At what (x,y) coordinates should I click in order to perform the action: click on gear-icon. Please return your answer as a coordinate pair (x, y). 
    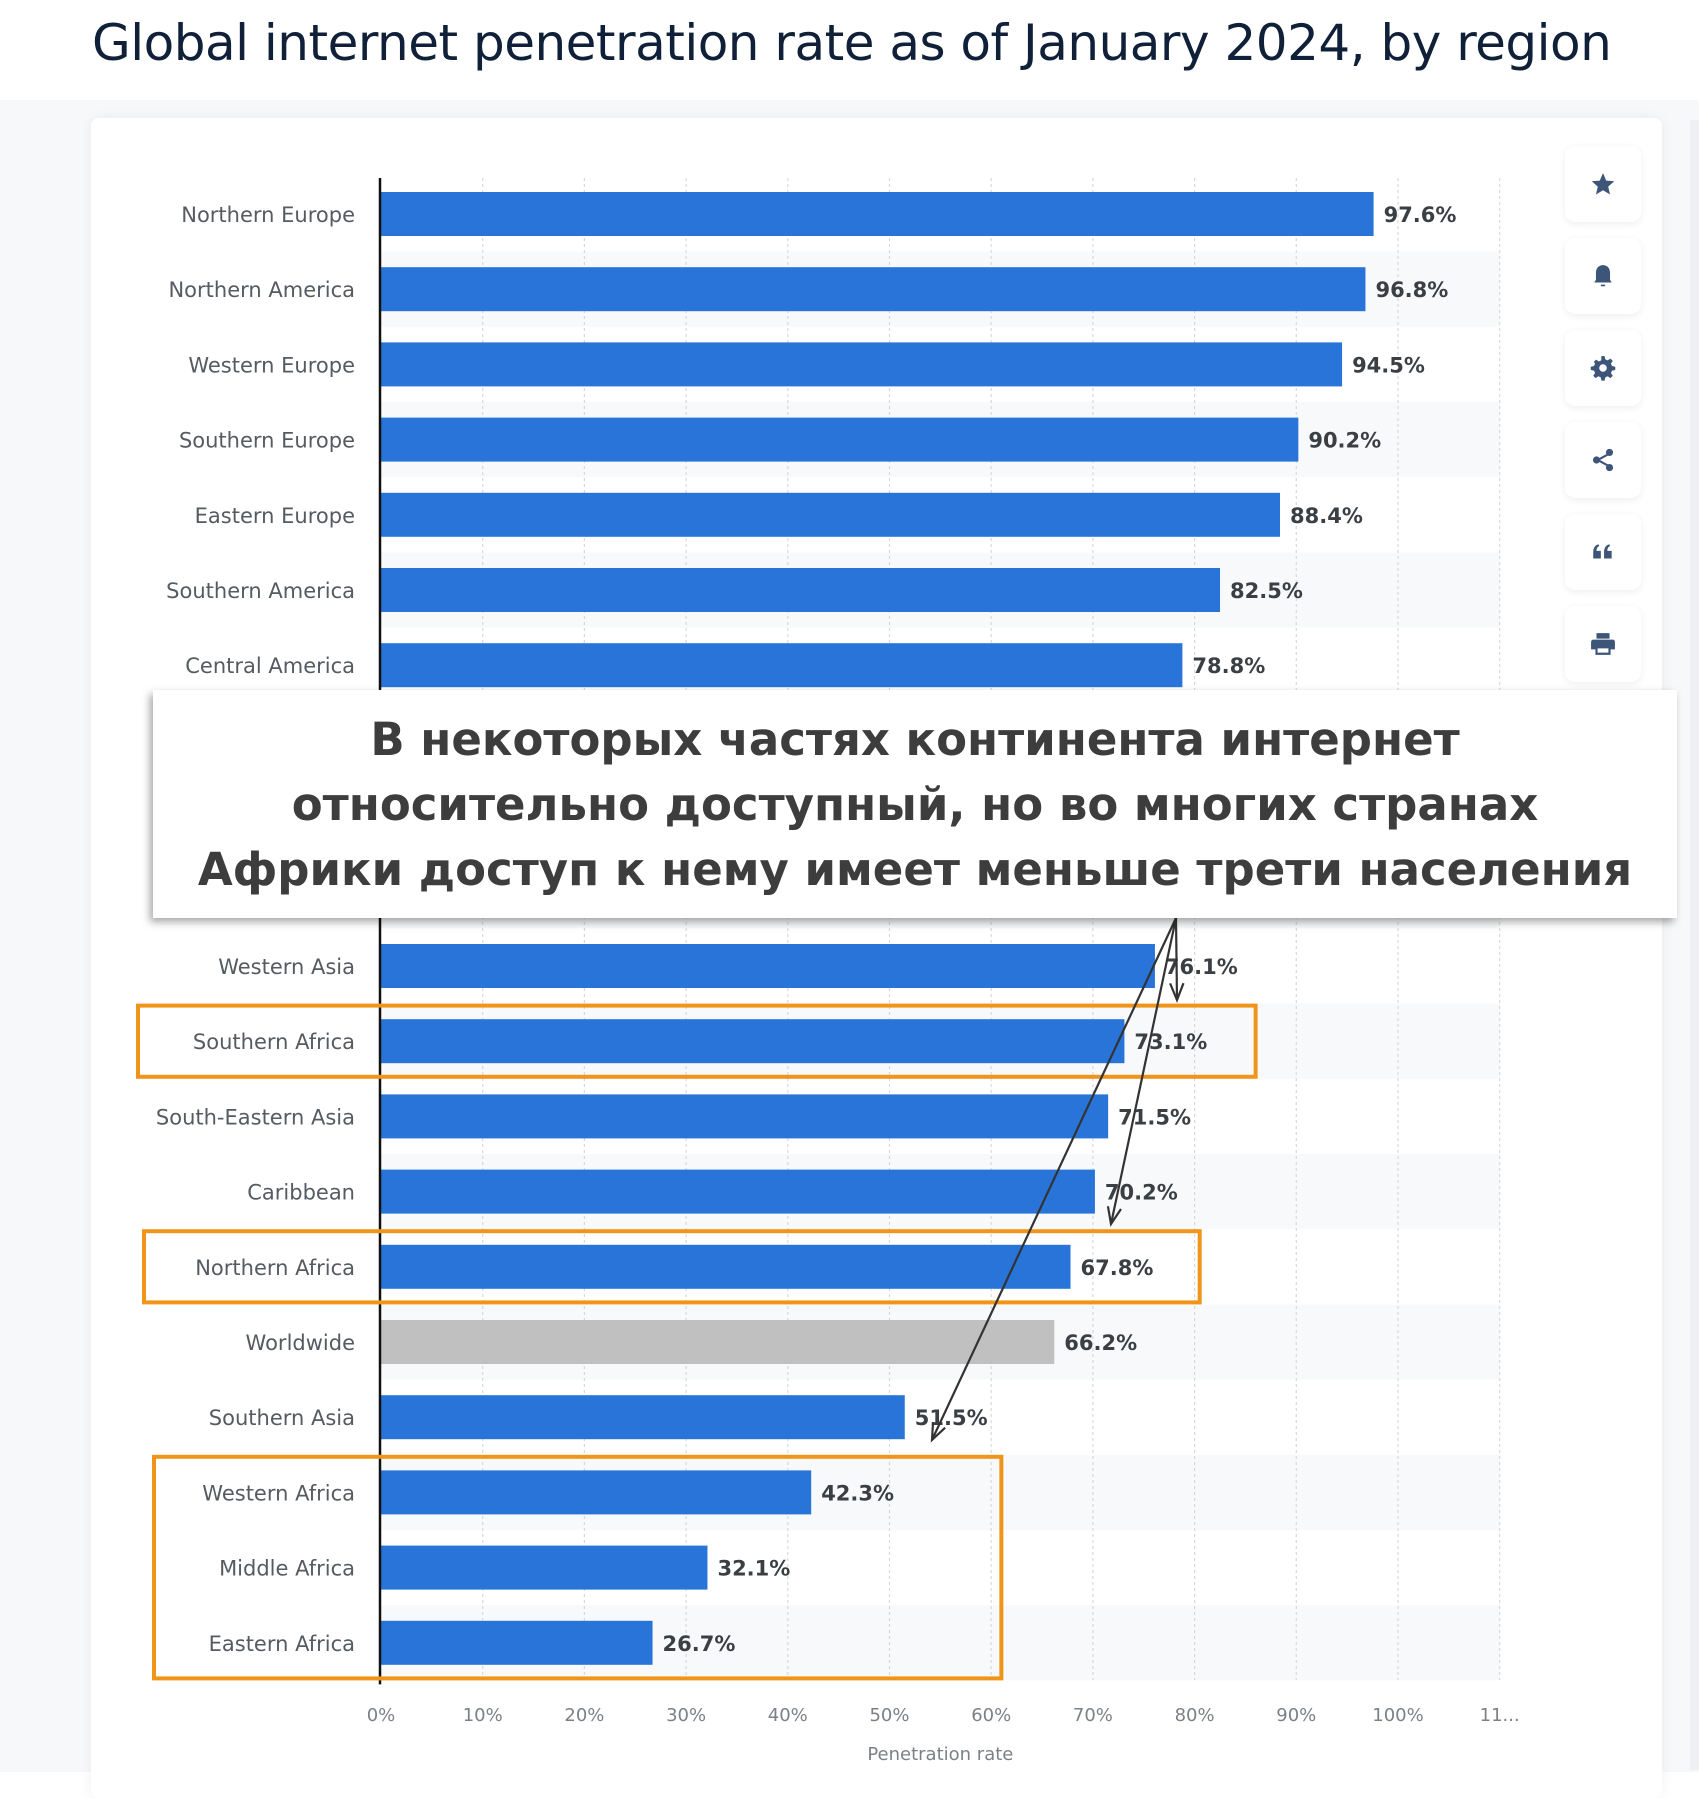
    Looking at the image, I should click on (1603, 368).